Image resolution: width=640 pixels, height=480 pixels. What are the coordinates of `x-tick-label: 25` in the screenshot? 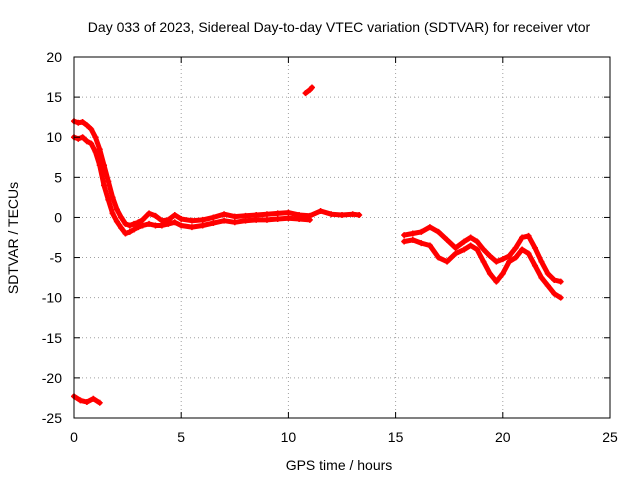 It's located at (610, 437).